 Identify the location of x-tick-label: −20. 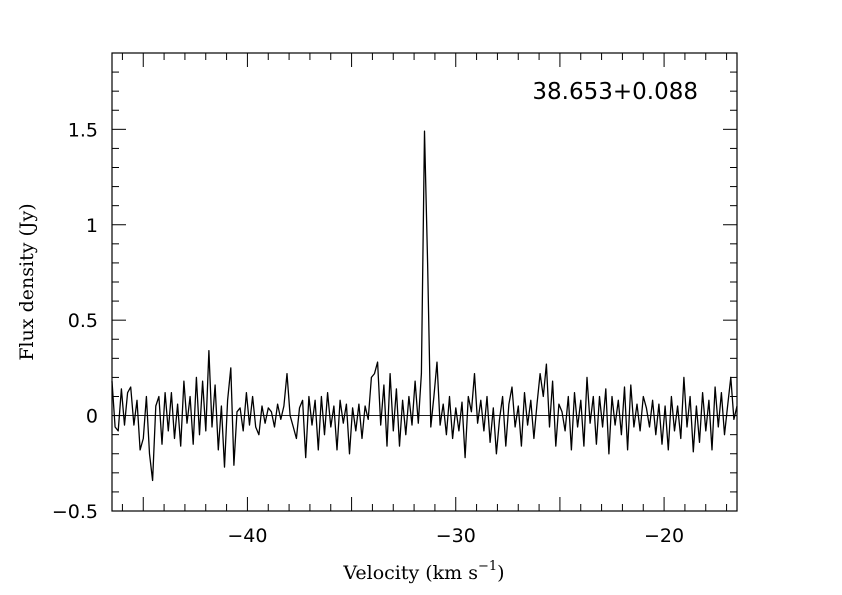
(664, 536).